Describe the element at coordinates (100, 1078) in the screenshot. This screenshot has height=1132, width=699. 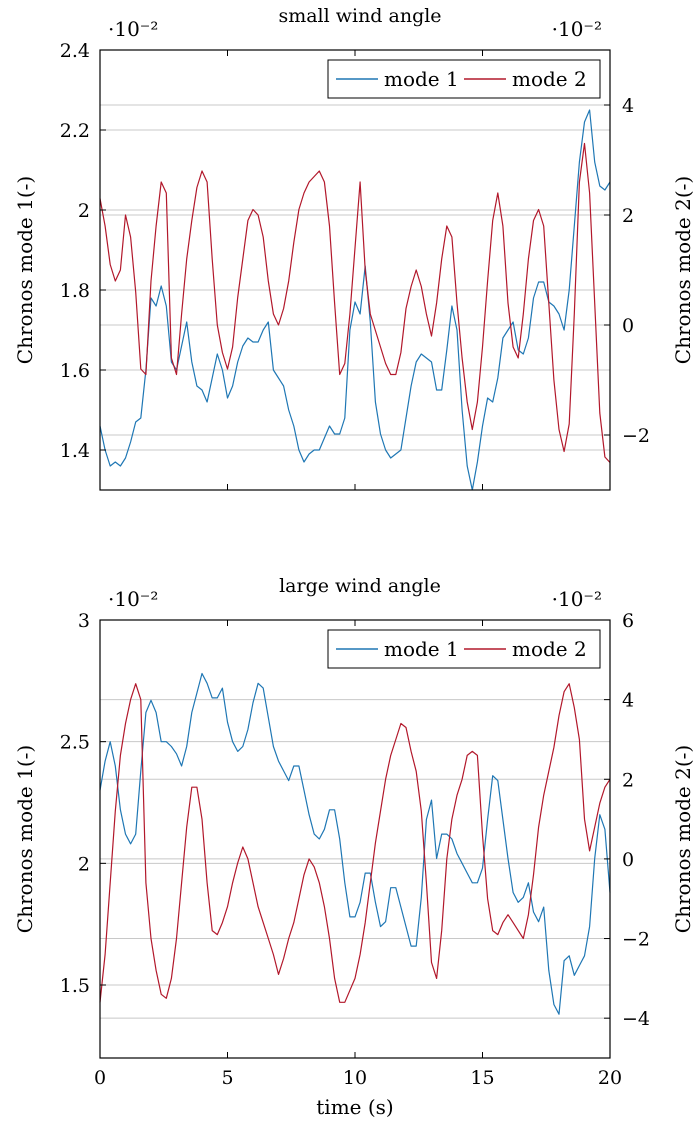
I see `x-tick-label: 0` at that location.